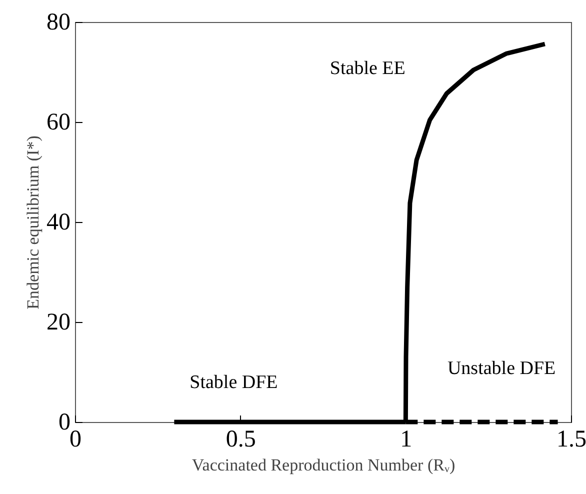 This screenshot has width=586, height=494. What do you see at coordinates (234, 382) in the screenshot?
I see `annotation: Stable DFE` at bounding box center [234, 382].